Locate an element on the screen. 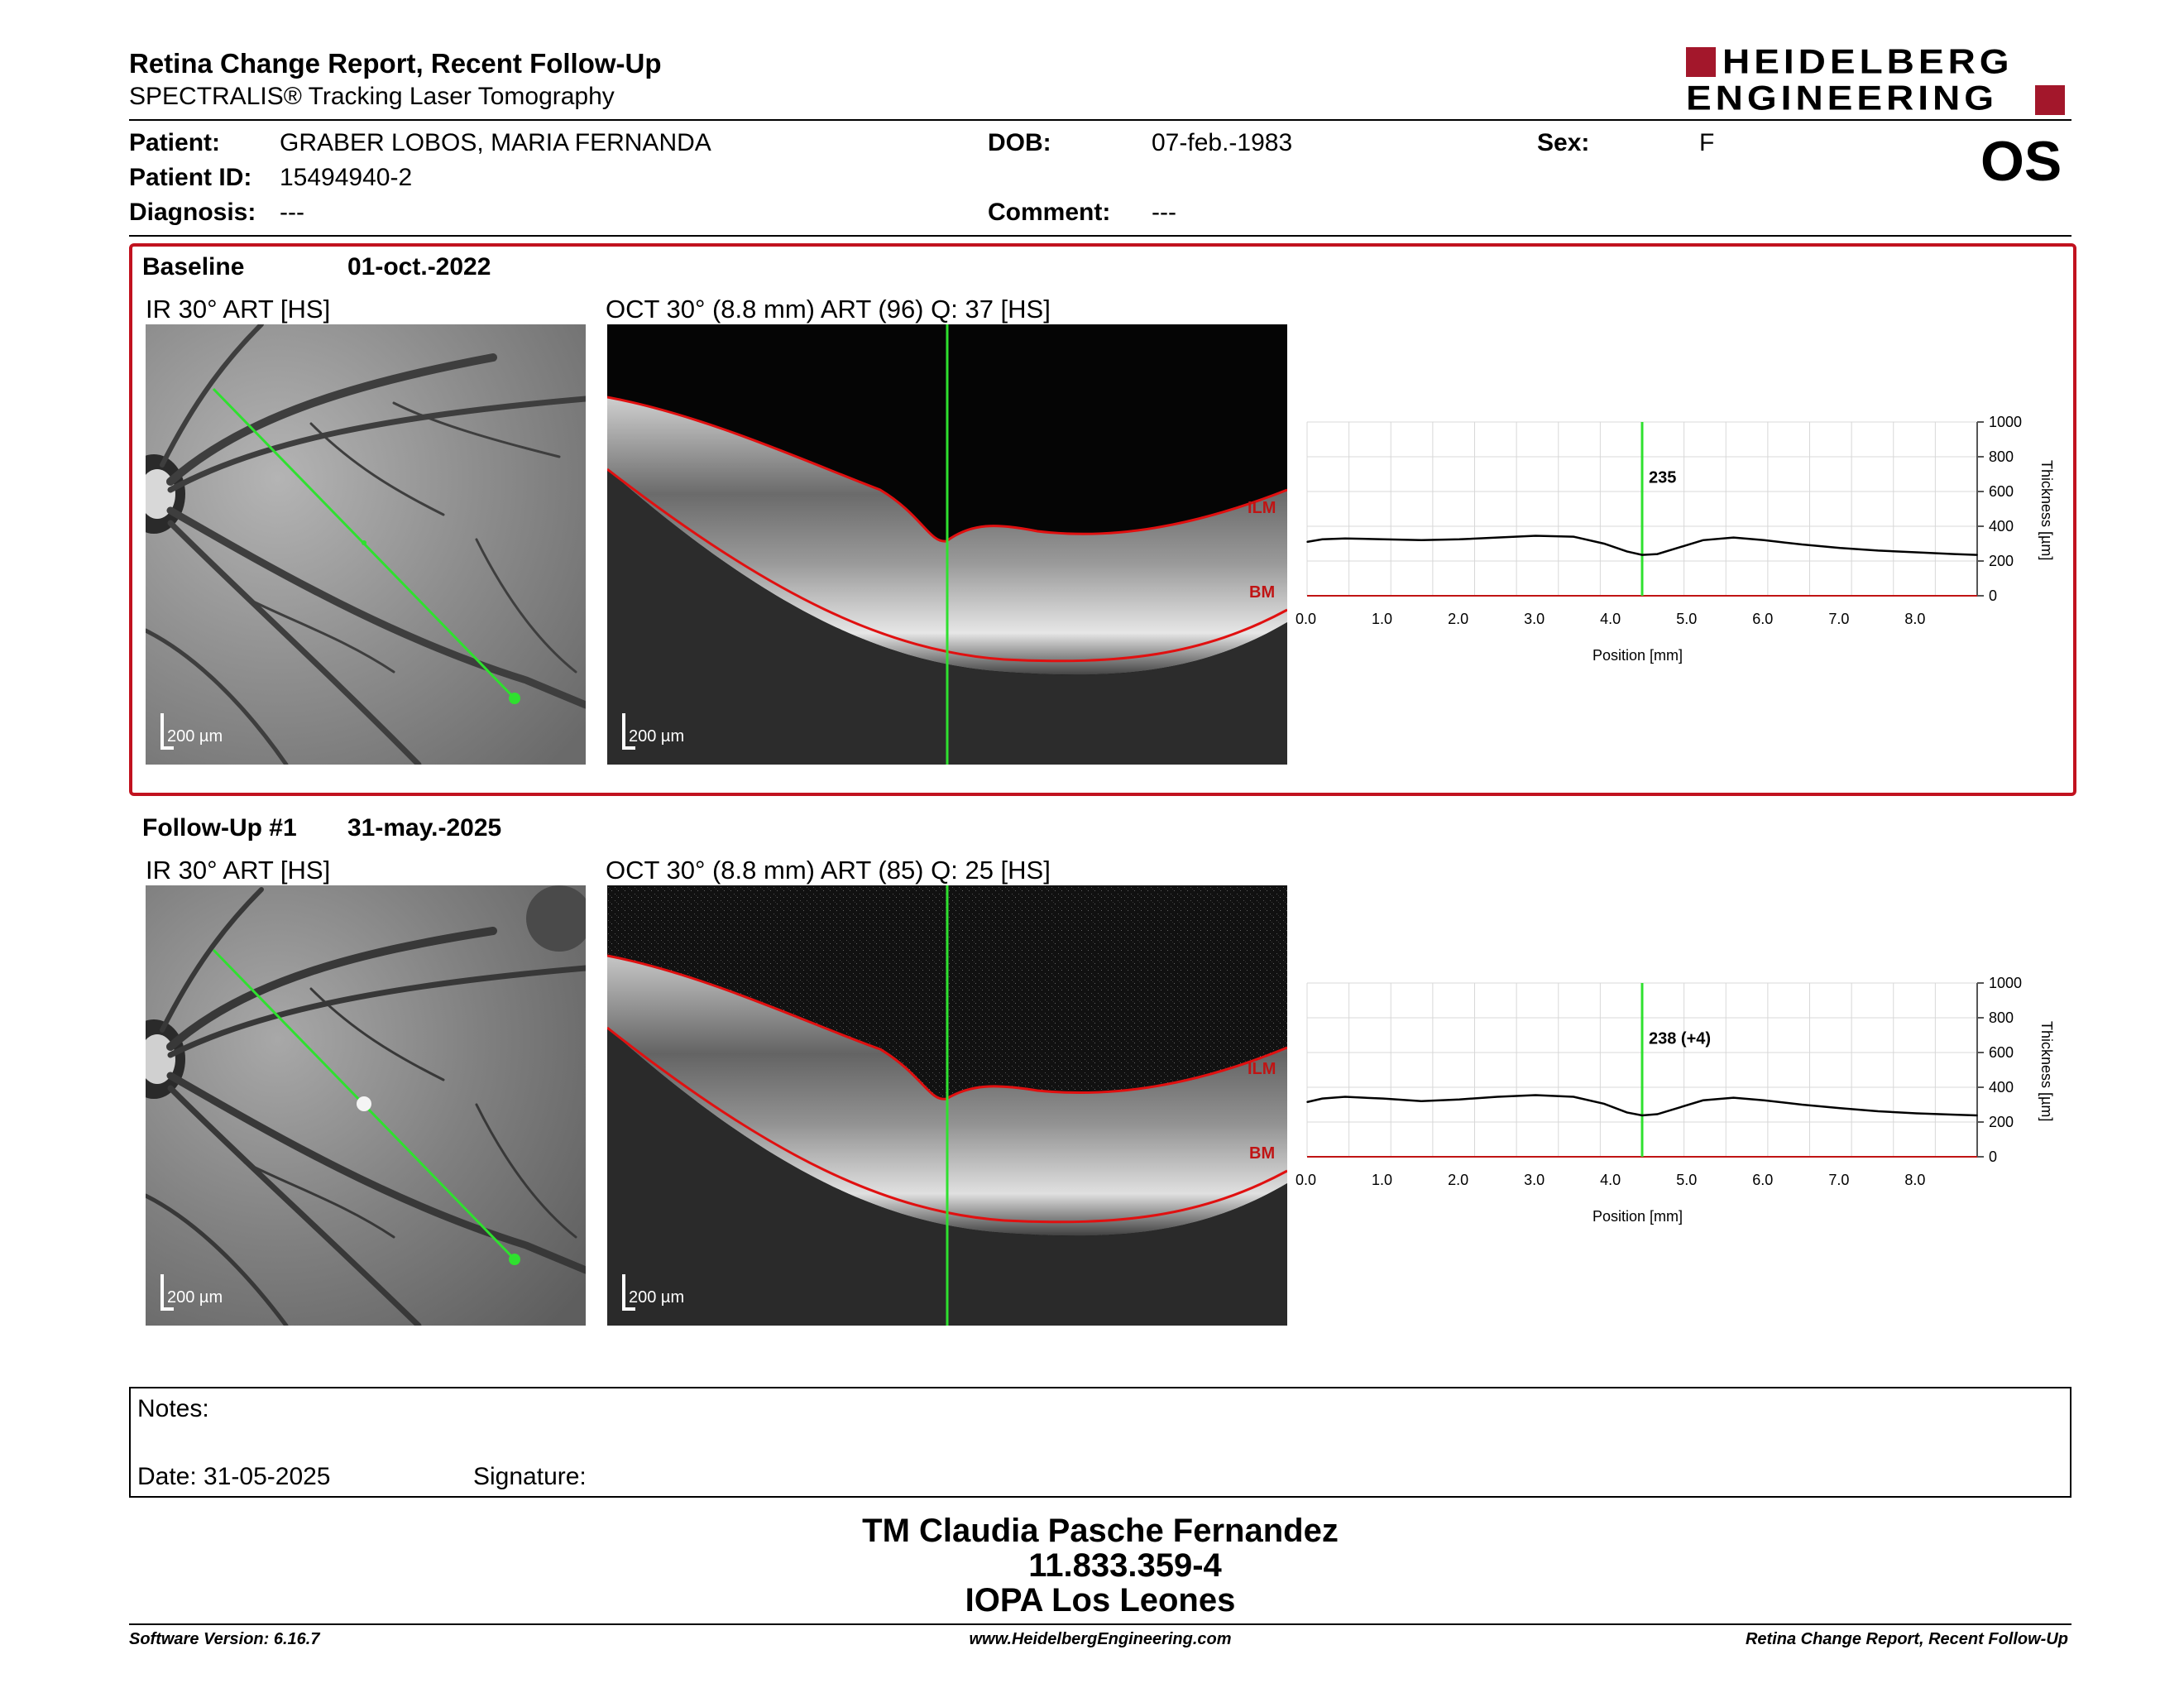 This screenshot has height=1688, width=2184. patient-divider is located at coordinates (1100, 236).